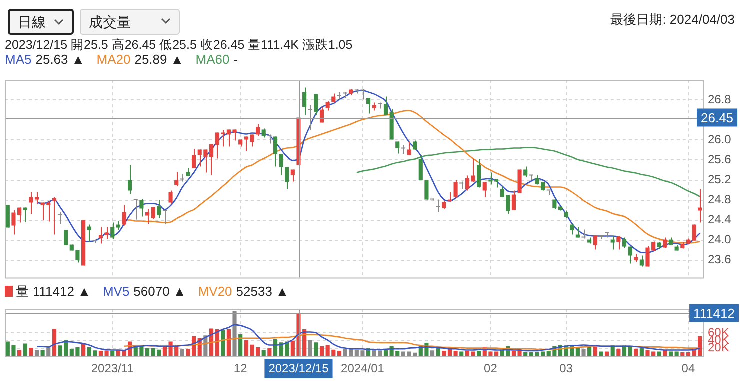  What do you see at coordinates (720, 239) in the screenshot?
I see `y-tick-label: 24.0` at bounding box center [720, 239].